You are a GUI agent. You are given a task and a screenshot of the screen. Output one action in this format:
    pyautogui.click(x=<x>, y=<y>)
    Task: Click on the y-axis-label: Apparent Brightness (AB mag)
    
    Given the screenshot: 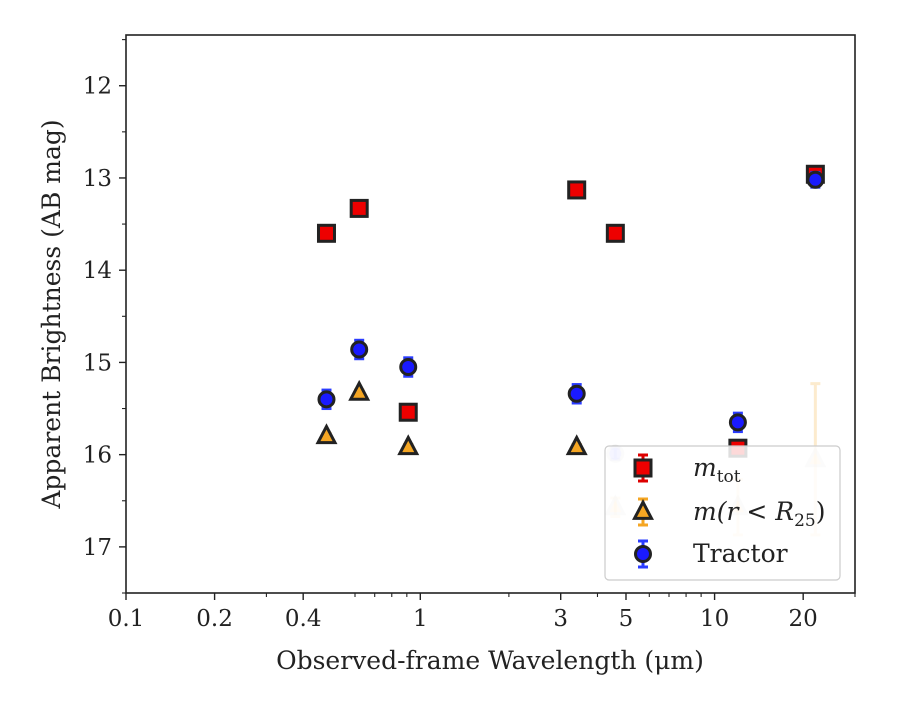 What is the action you would take?
    pyautogui.click(x=51, y=314)
    